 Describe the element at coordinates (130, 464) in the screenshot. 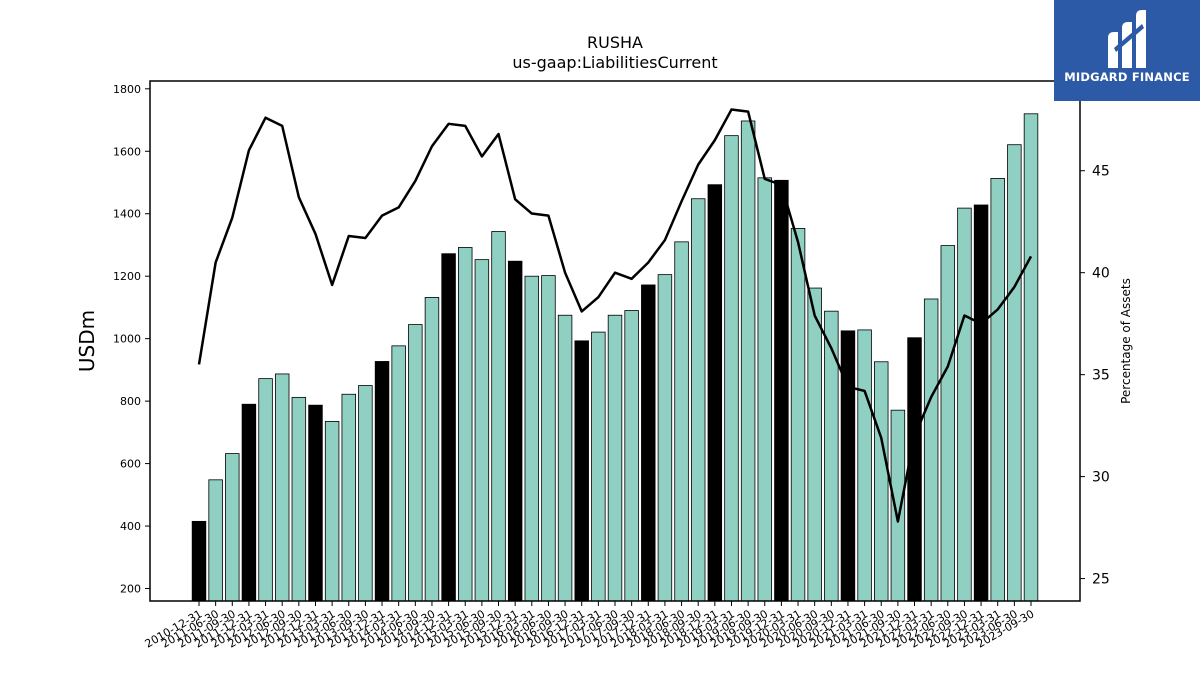

I see `y-tick-label: 600` at that location.